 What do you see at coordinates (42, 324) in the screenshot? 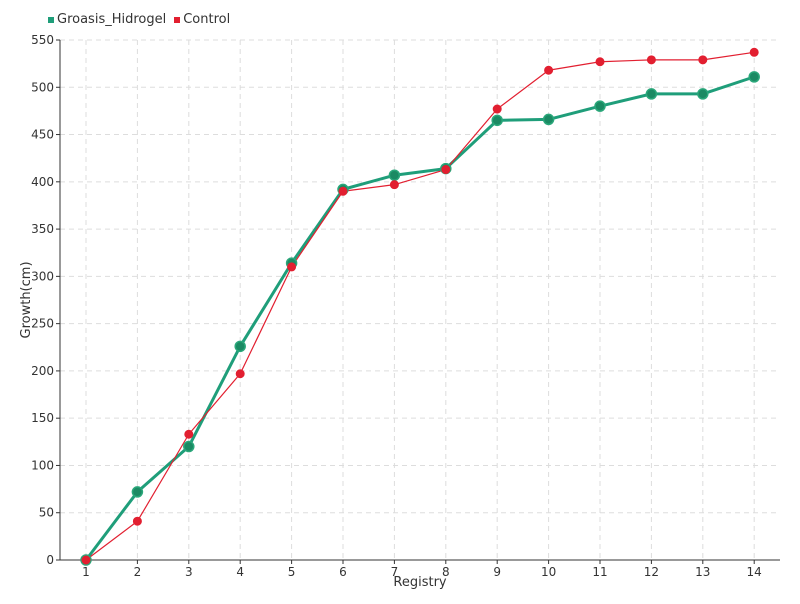
I see `y-tick-label: 250` at bounding box center [42, 324].